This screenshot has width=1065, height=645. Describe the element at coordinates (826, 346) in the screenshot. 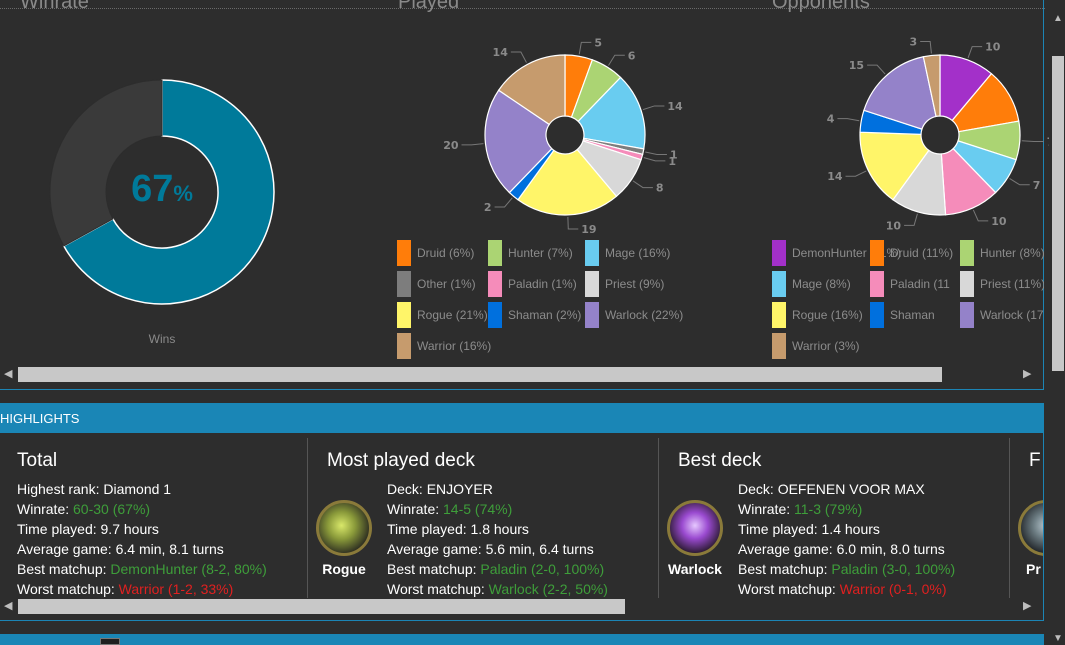

I see `legend-label: Warrior (3%)` at that location.